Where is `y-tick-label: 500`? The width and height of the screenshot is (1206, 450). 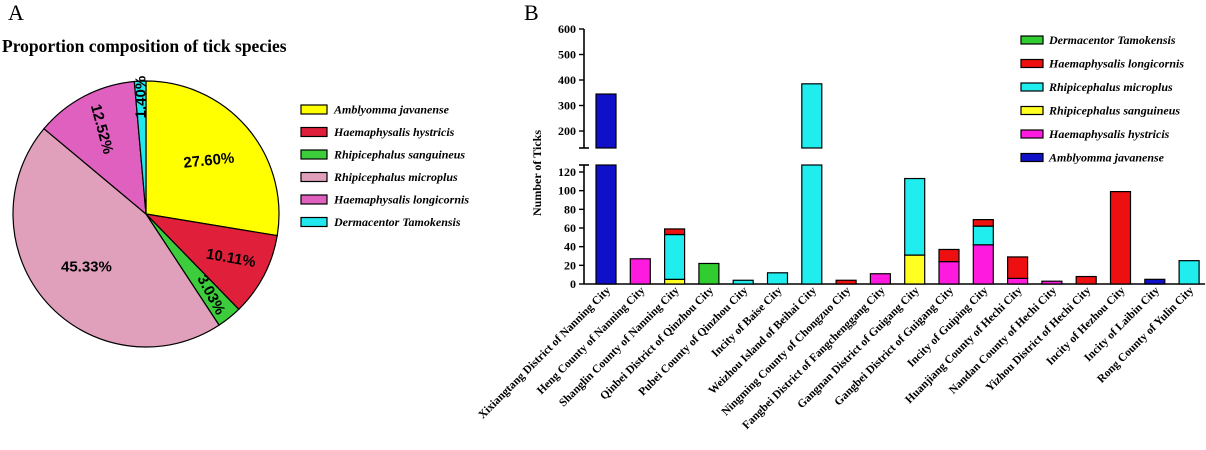 y-tick-label: 500 is located at coordinates (567, 55).